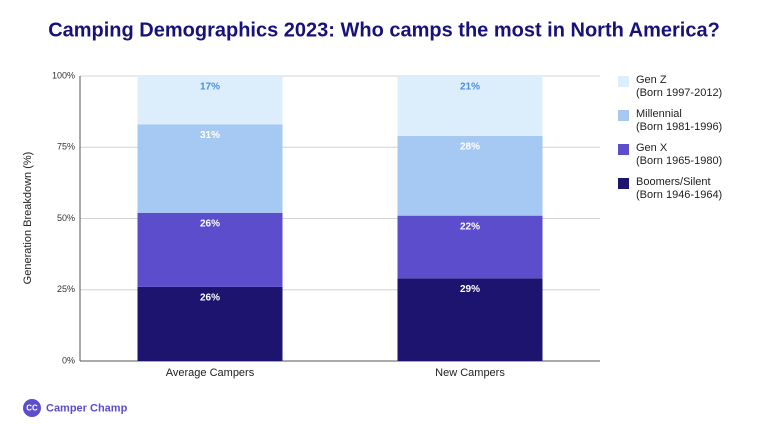 This screenshot has height=424, width=768. I want to click on data-label: 17%, so click(210, 87).